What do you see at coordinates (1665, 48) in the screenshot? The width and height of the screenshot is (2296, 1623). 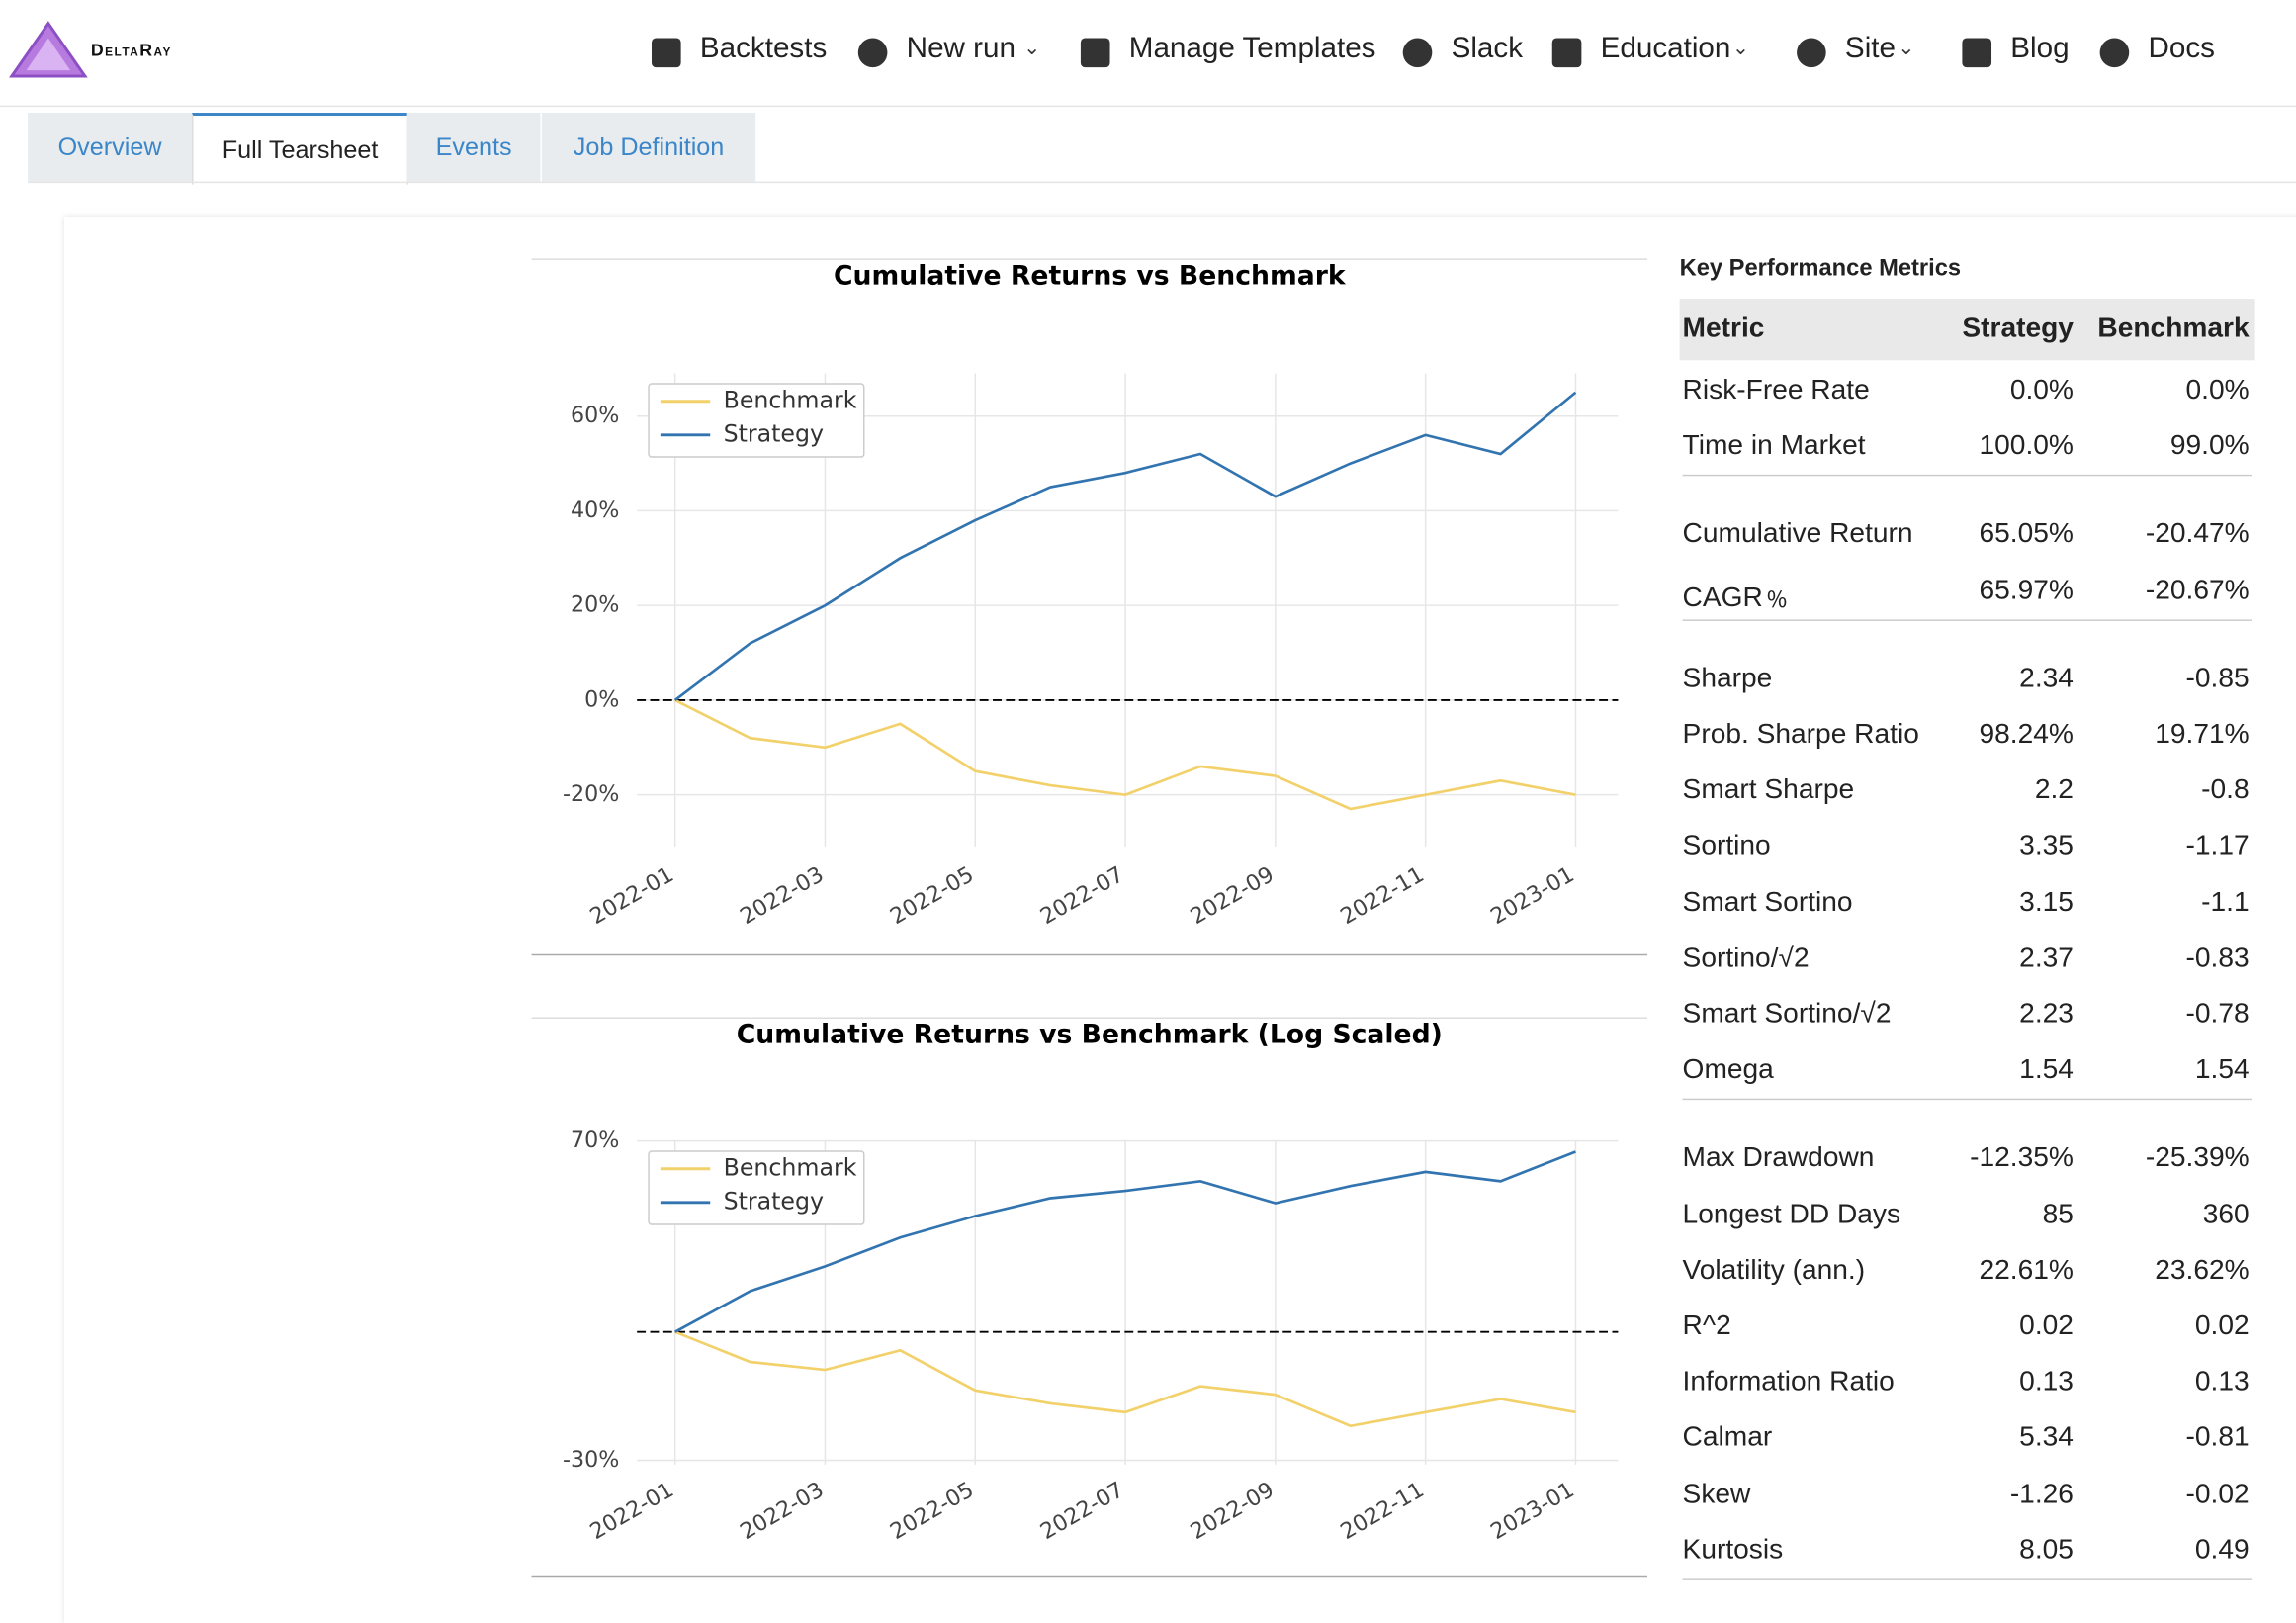 I see `nav-link: Education` at bounding box center [1665, 48].